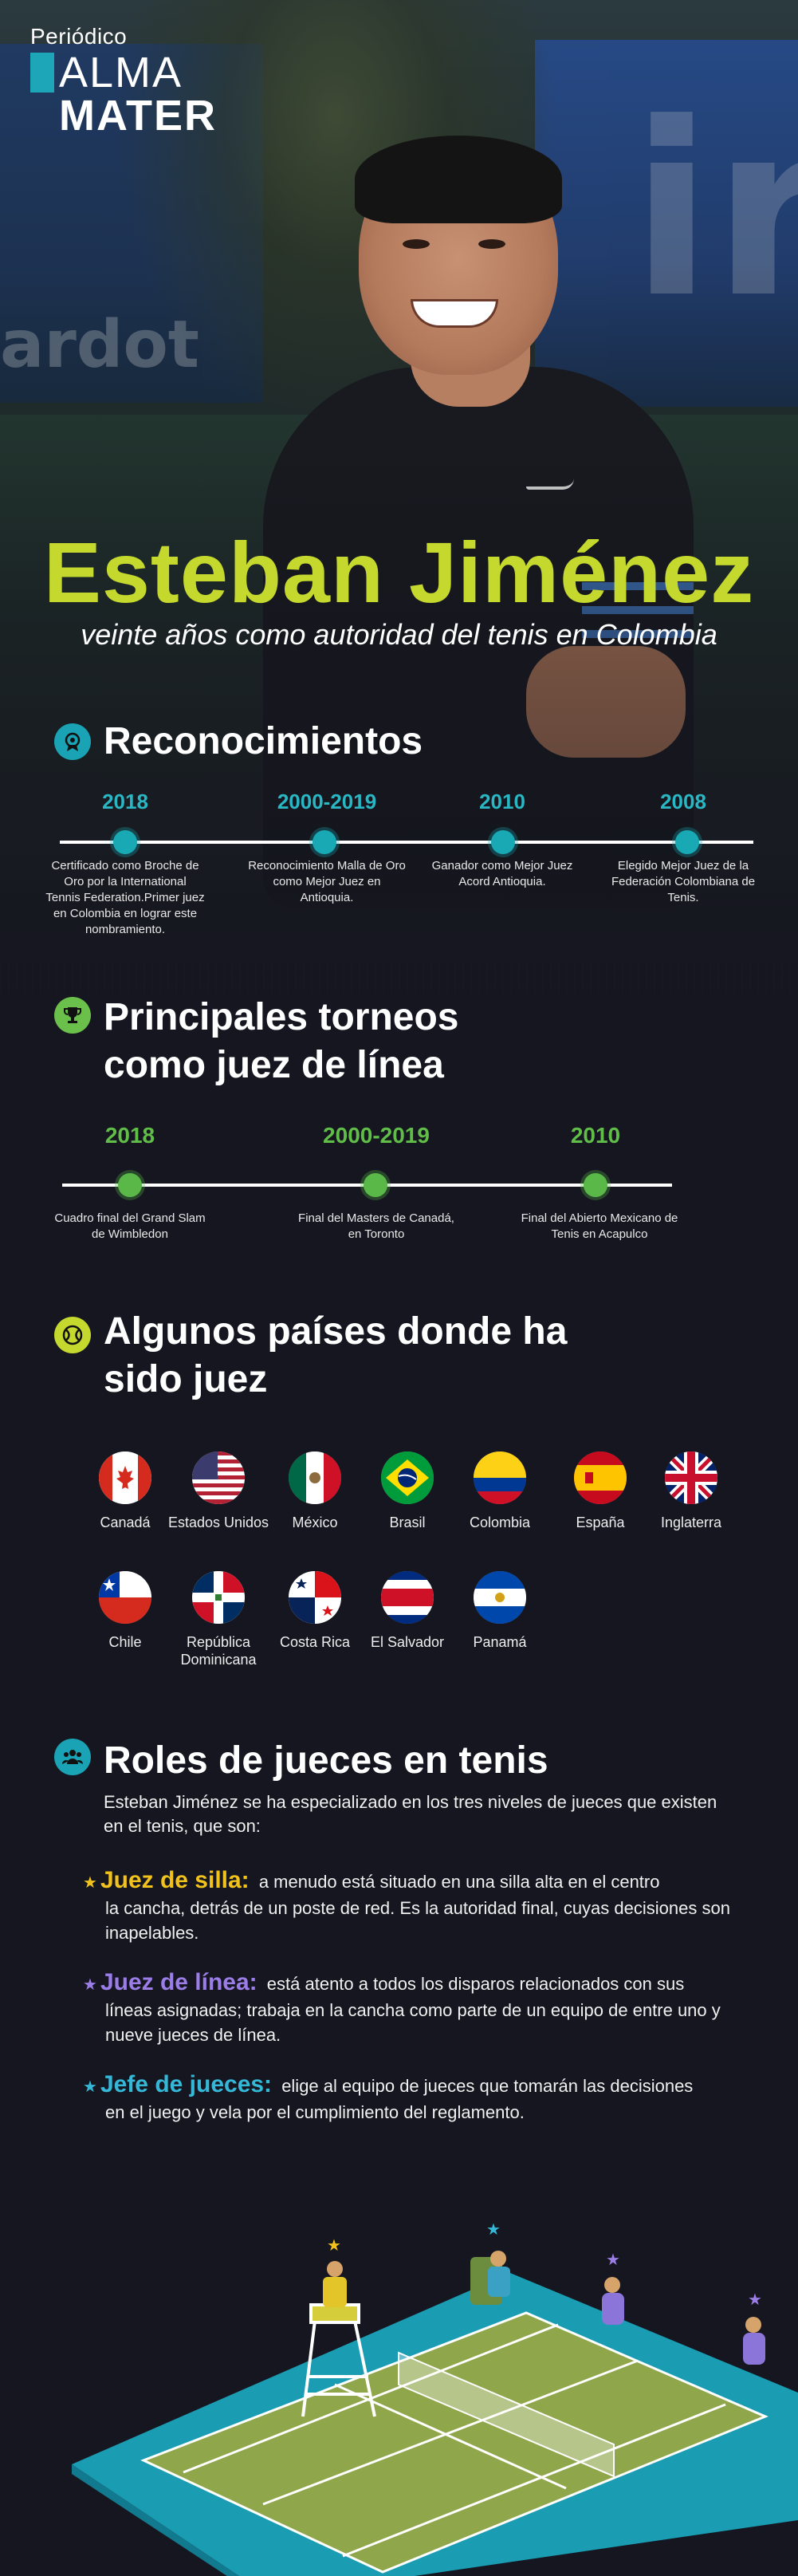 This screenshot has height=2576, width=798. Describe the element at coordinates (175, 1880) in the screenshot. I see `role-name: Juez de silla:` at that location.